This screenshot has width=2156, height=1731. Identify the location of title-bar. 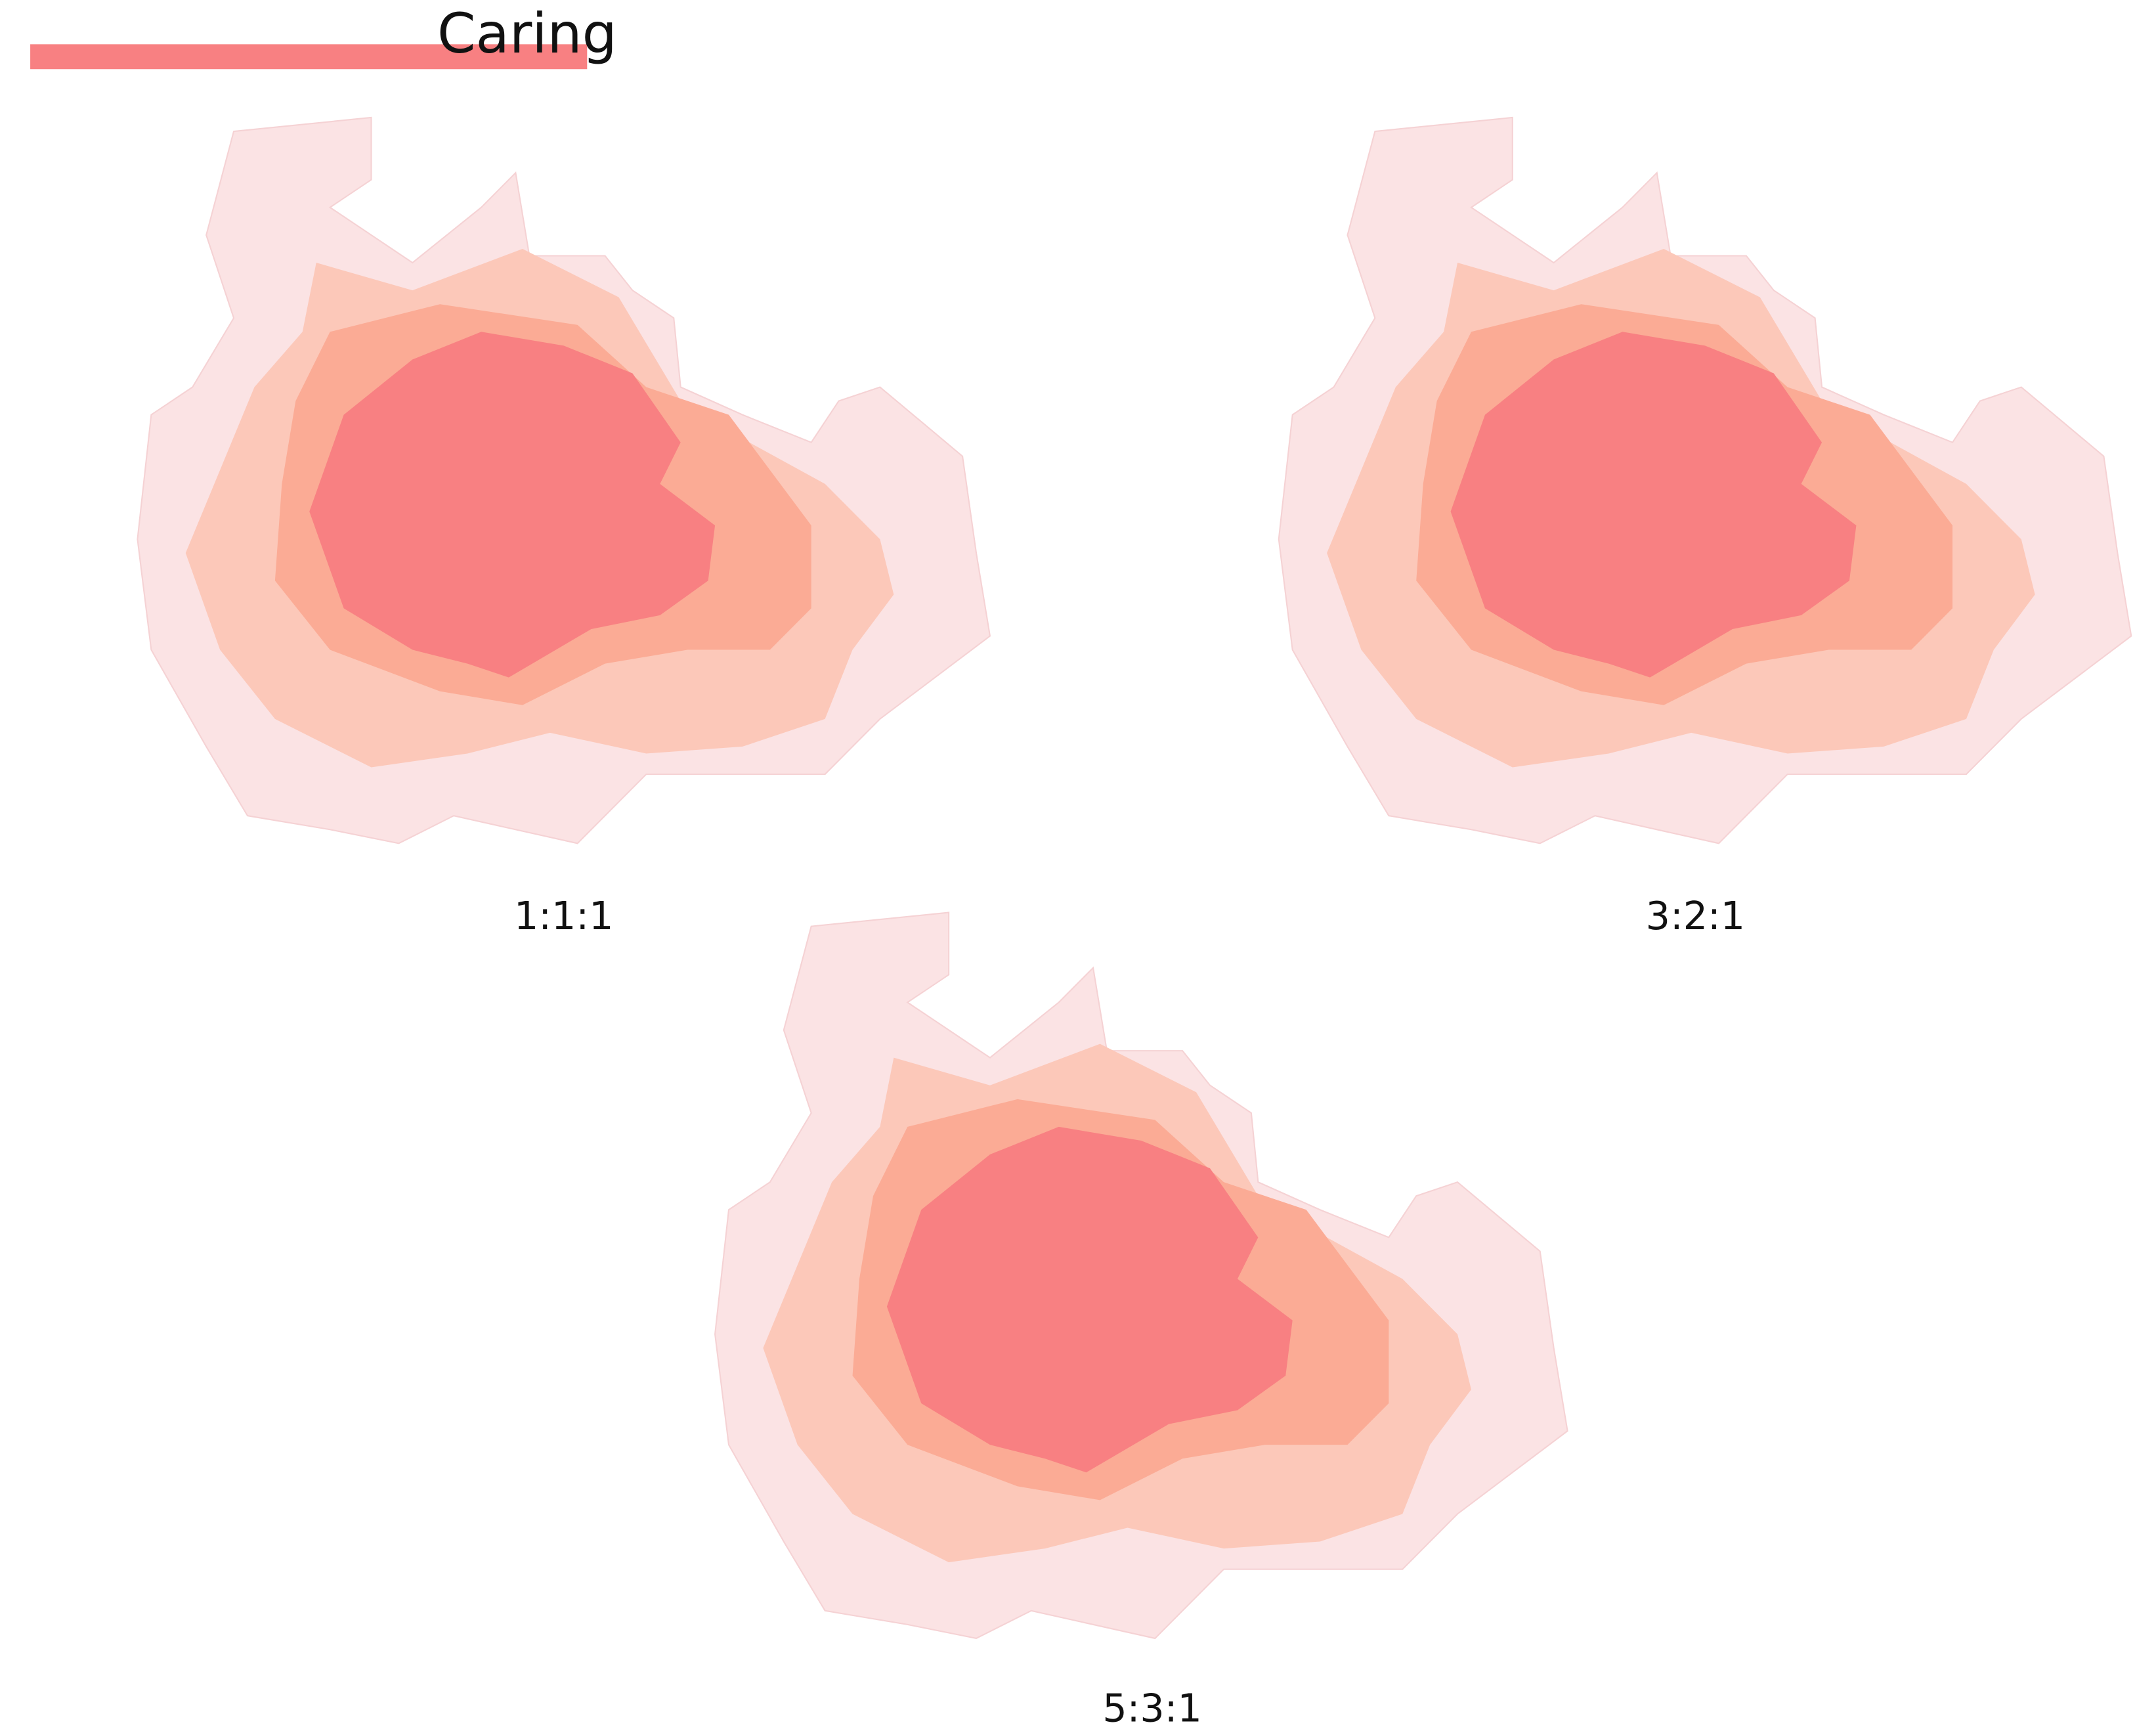
(309, 57).